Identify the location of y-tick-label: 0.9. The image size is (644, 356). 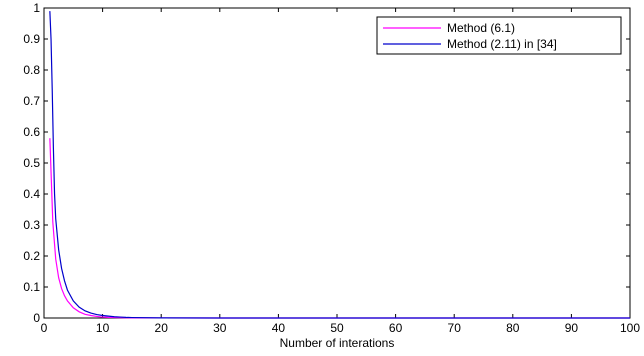
(31, 39).